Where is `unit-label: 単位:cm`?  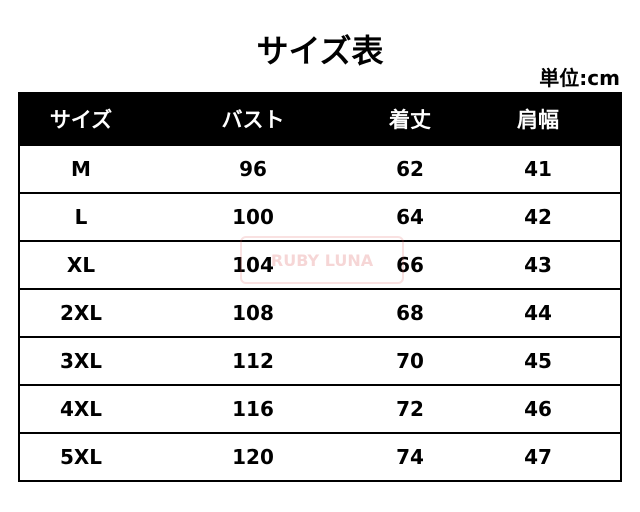 unit-label: 単位:cm is located at coordinates (579, 78).